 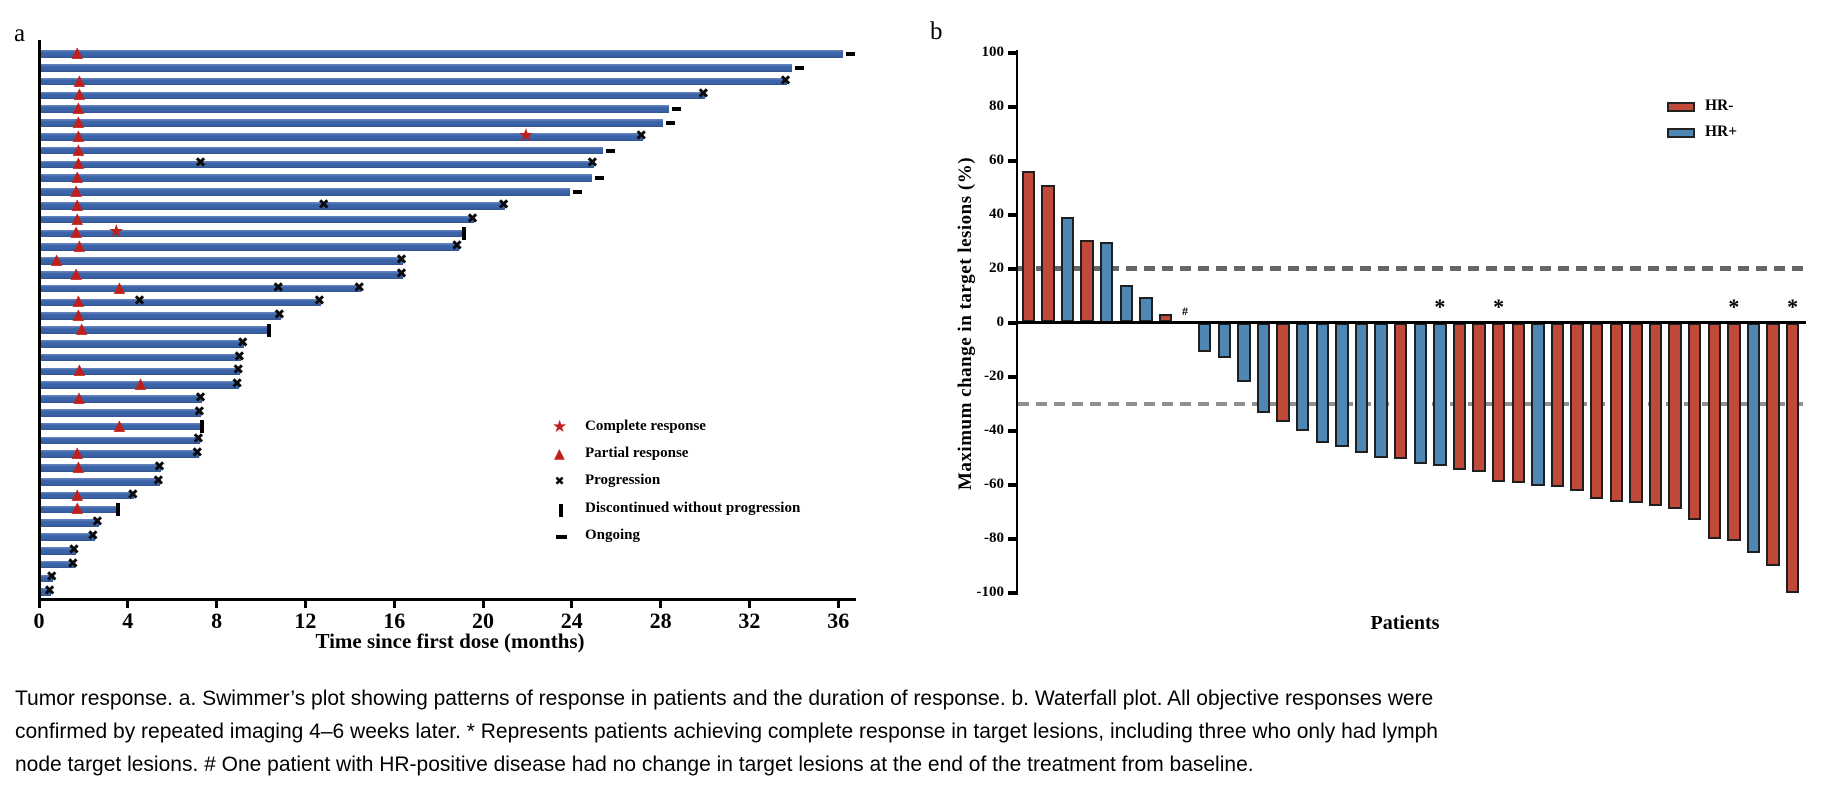 What do you see at coordinates (990, 591) in the screenshot?
I see `waterfall-y-tick-label: -100` at bounding box center [990, 591].